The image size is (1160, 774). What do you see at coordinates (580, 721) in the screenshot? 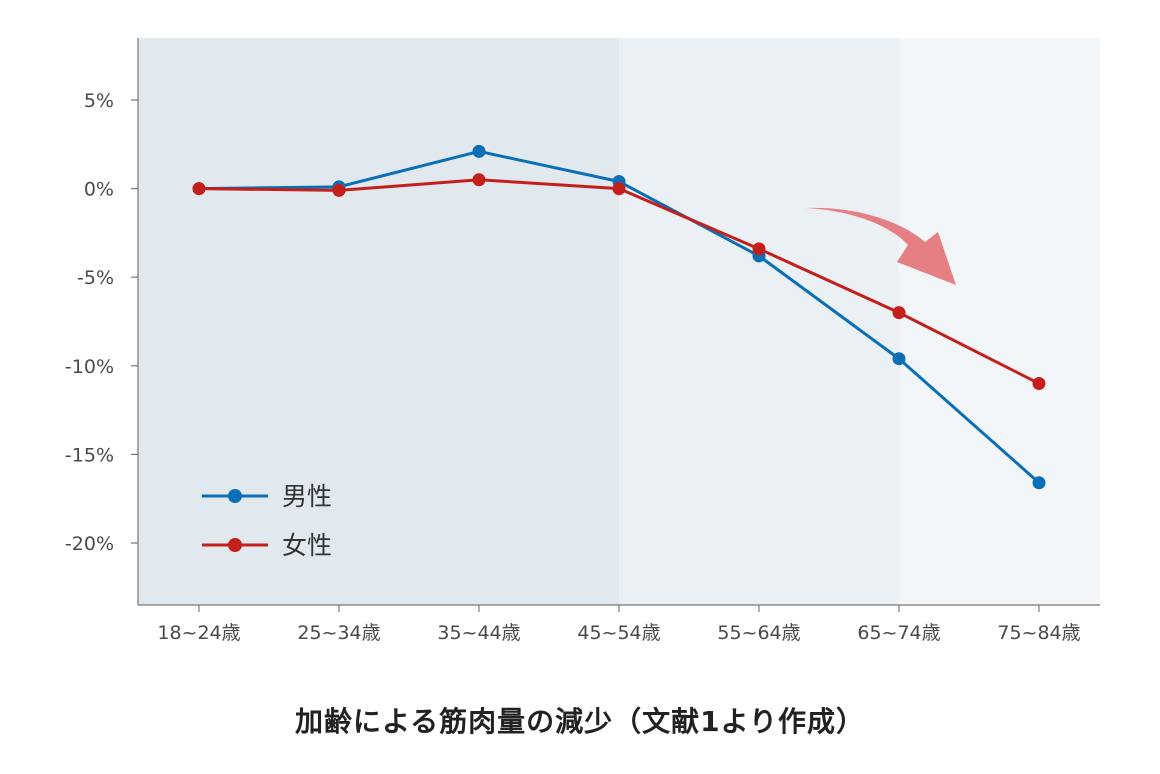
I see `chart-title: 加齢による筋肉量の減少（文献1より作成）` at bounding box center [580, 721].